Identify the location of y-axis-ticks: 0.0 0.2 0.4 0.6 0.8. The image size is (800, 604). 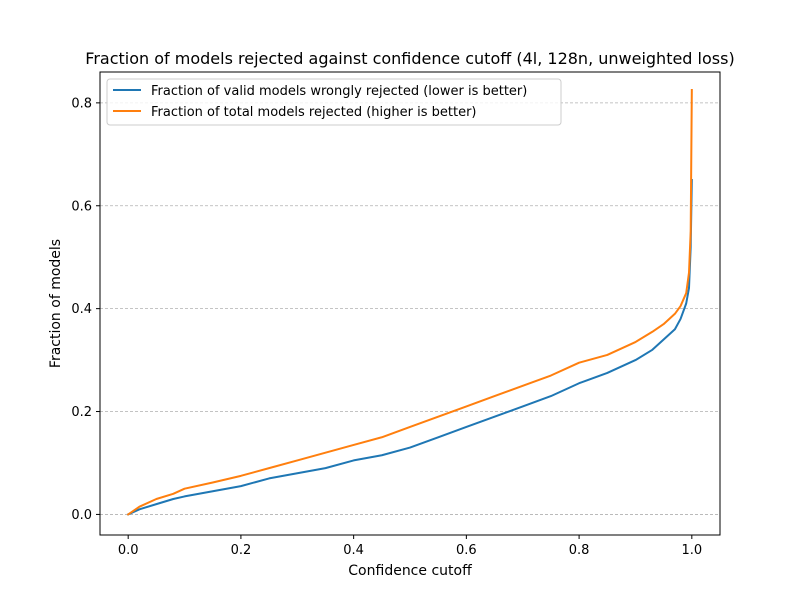
(85, 309).